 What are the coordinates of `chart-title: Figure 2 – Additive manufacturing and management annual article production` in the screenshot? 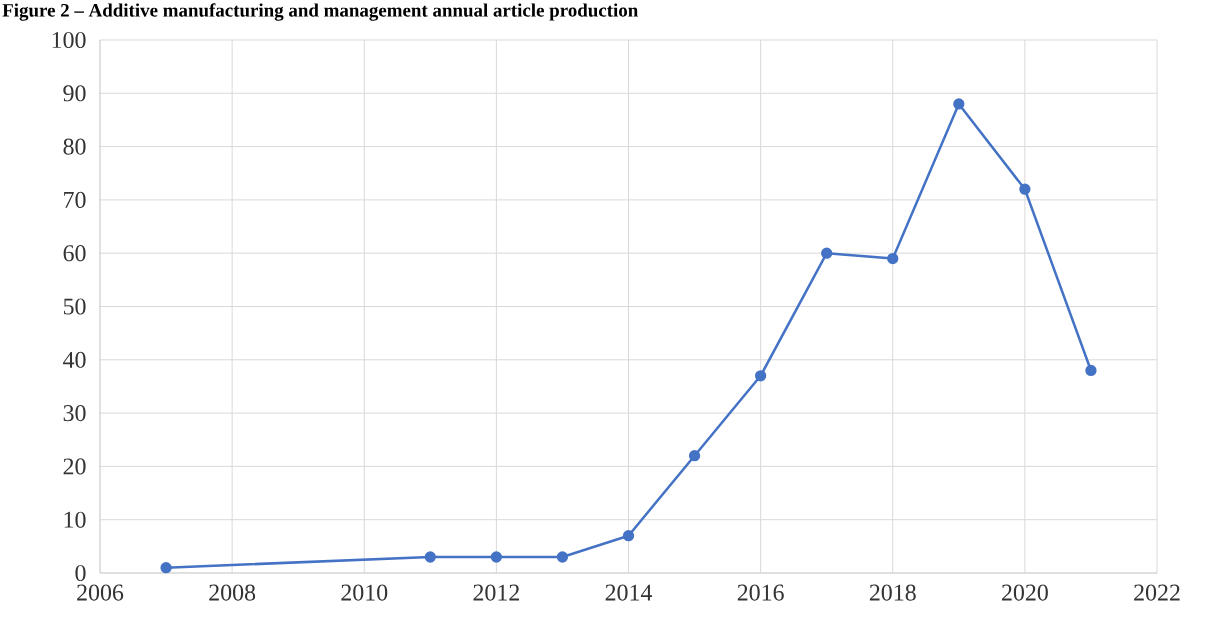 It's located at (320, 12).